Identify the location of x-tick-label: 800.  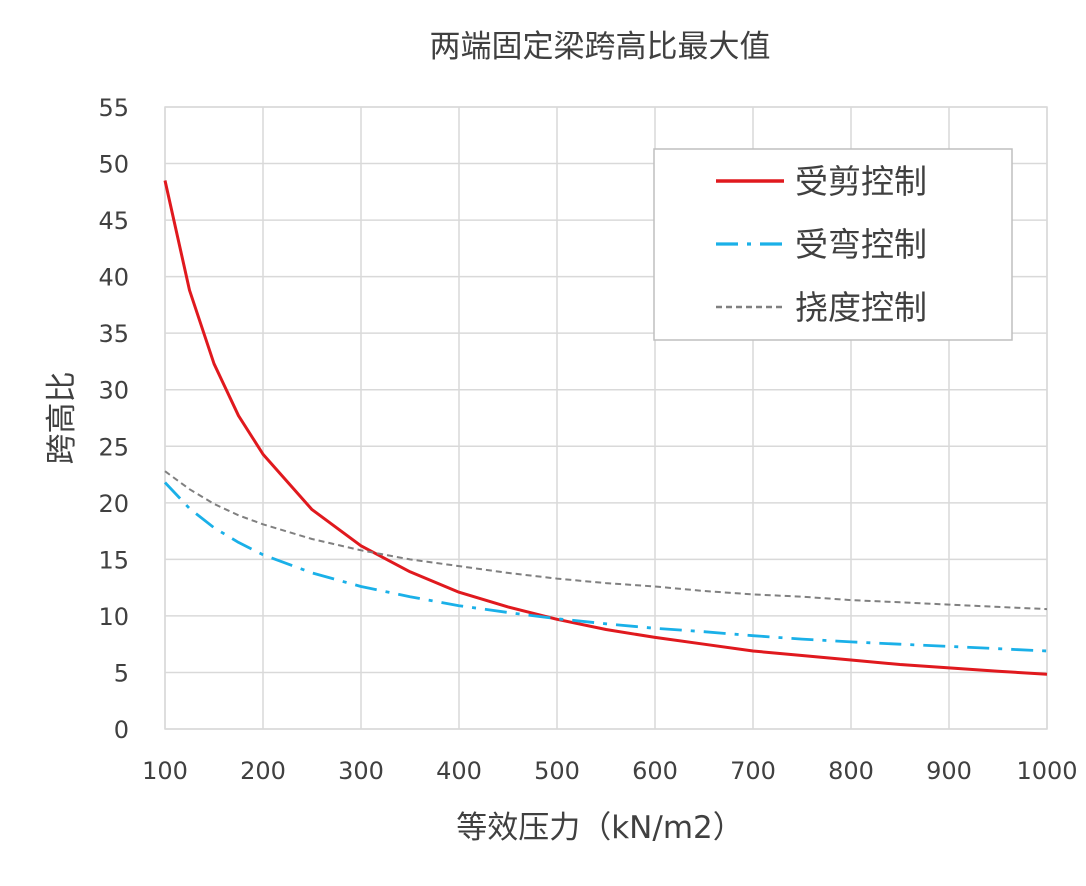
(851, 771).